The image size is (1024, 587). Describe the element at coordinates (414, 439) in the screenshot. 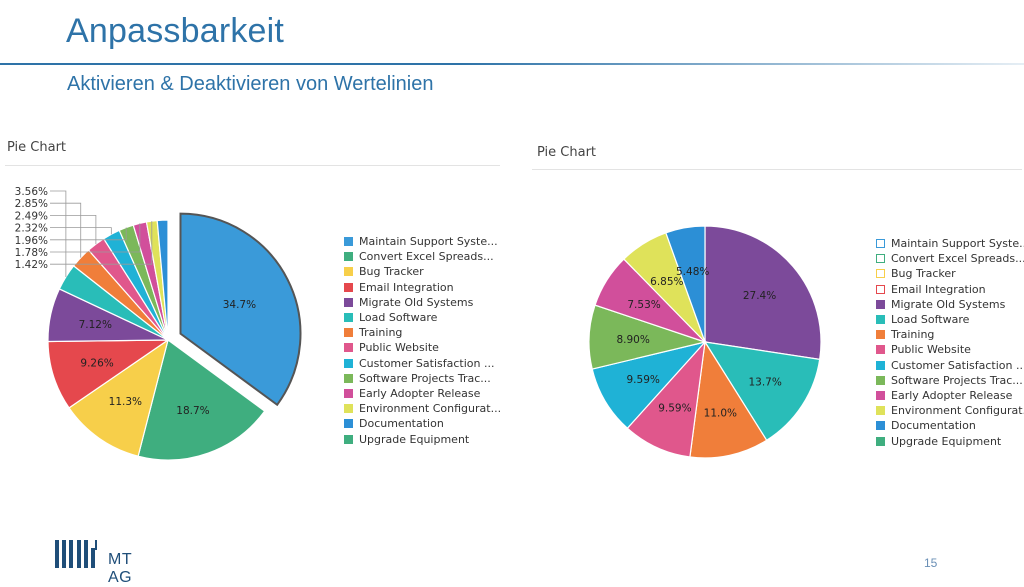

I see `legend-label: Upgrade Equipment` at that location.